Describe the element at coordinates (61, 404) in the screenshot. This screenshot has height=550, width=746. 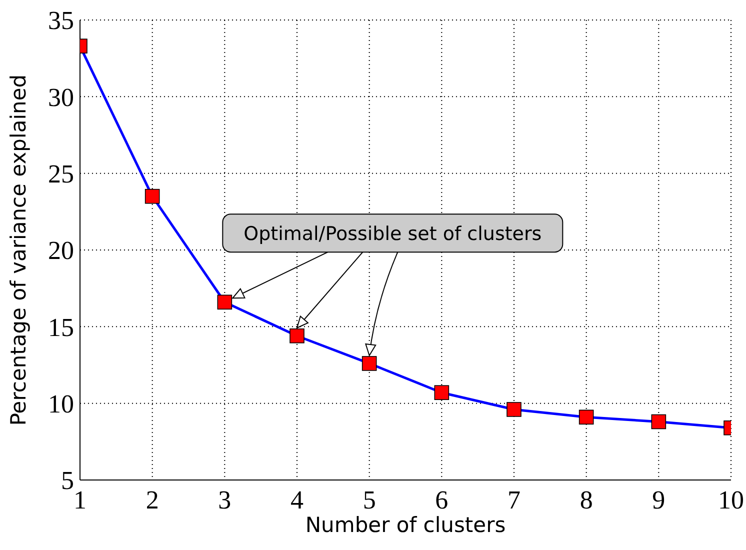
I see `y-tick-label: 10` at that location.